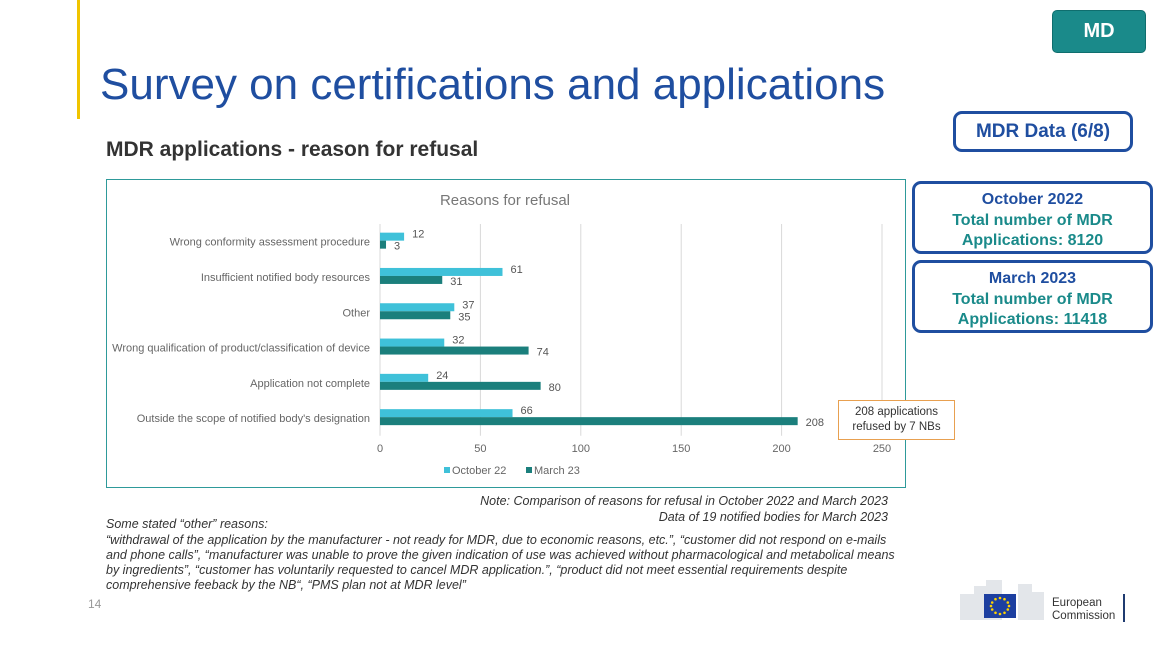 Image resolution: width=1164 pixels, height=651 pixels. What do you see at coordinates (896, 412) in the screenshot?
I see `callout-line: 208 applications` at bounding box center [896, 412].